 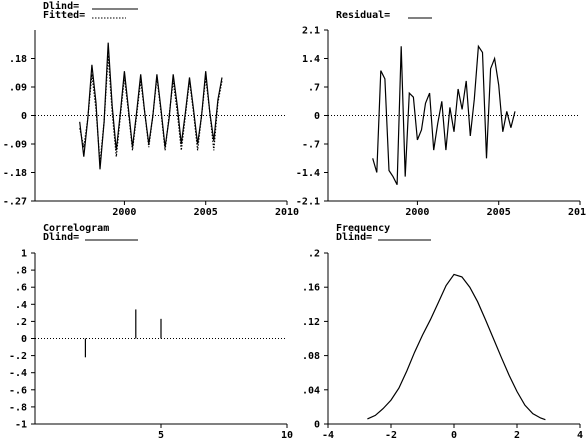 I want to click on fit-x-tick-label: 2010, so click(x=287, y=212).